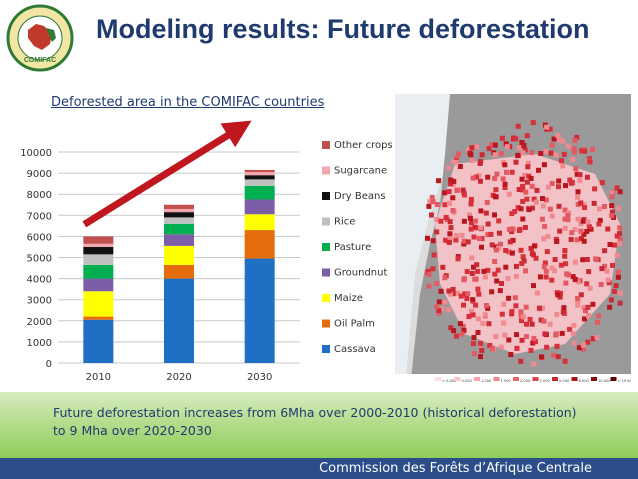 This screenshot has width=638, height=479. Describe the element at coordinates (352, 247) in the screenshot. I see `legend-label: Pasture` at that location.